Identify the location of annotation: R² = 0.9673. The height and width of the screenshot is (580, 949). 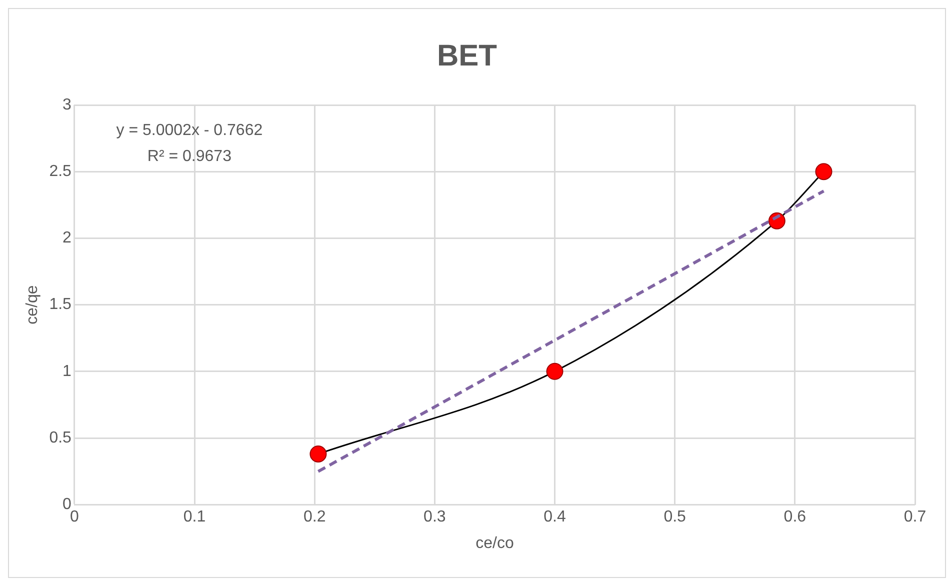
(189, 156).